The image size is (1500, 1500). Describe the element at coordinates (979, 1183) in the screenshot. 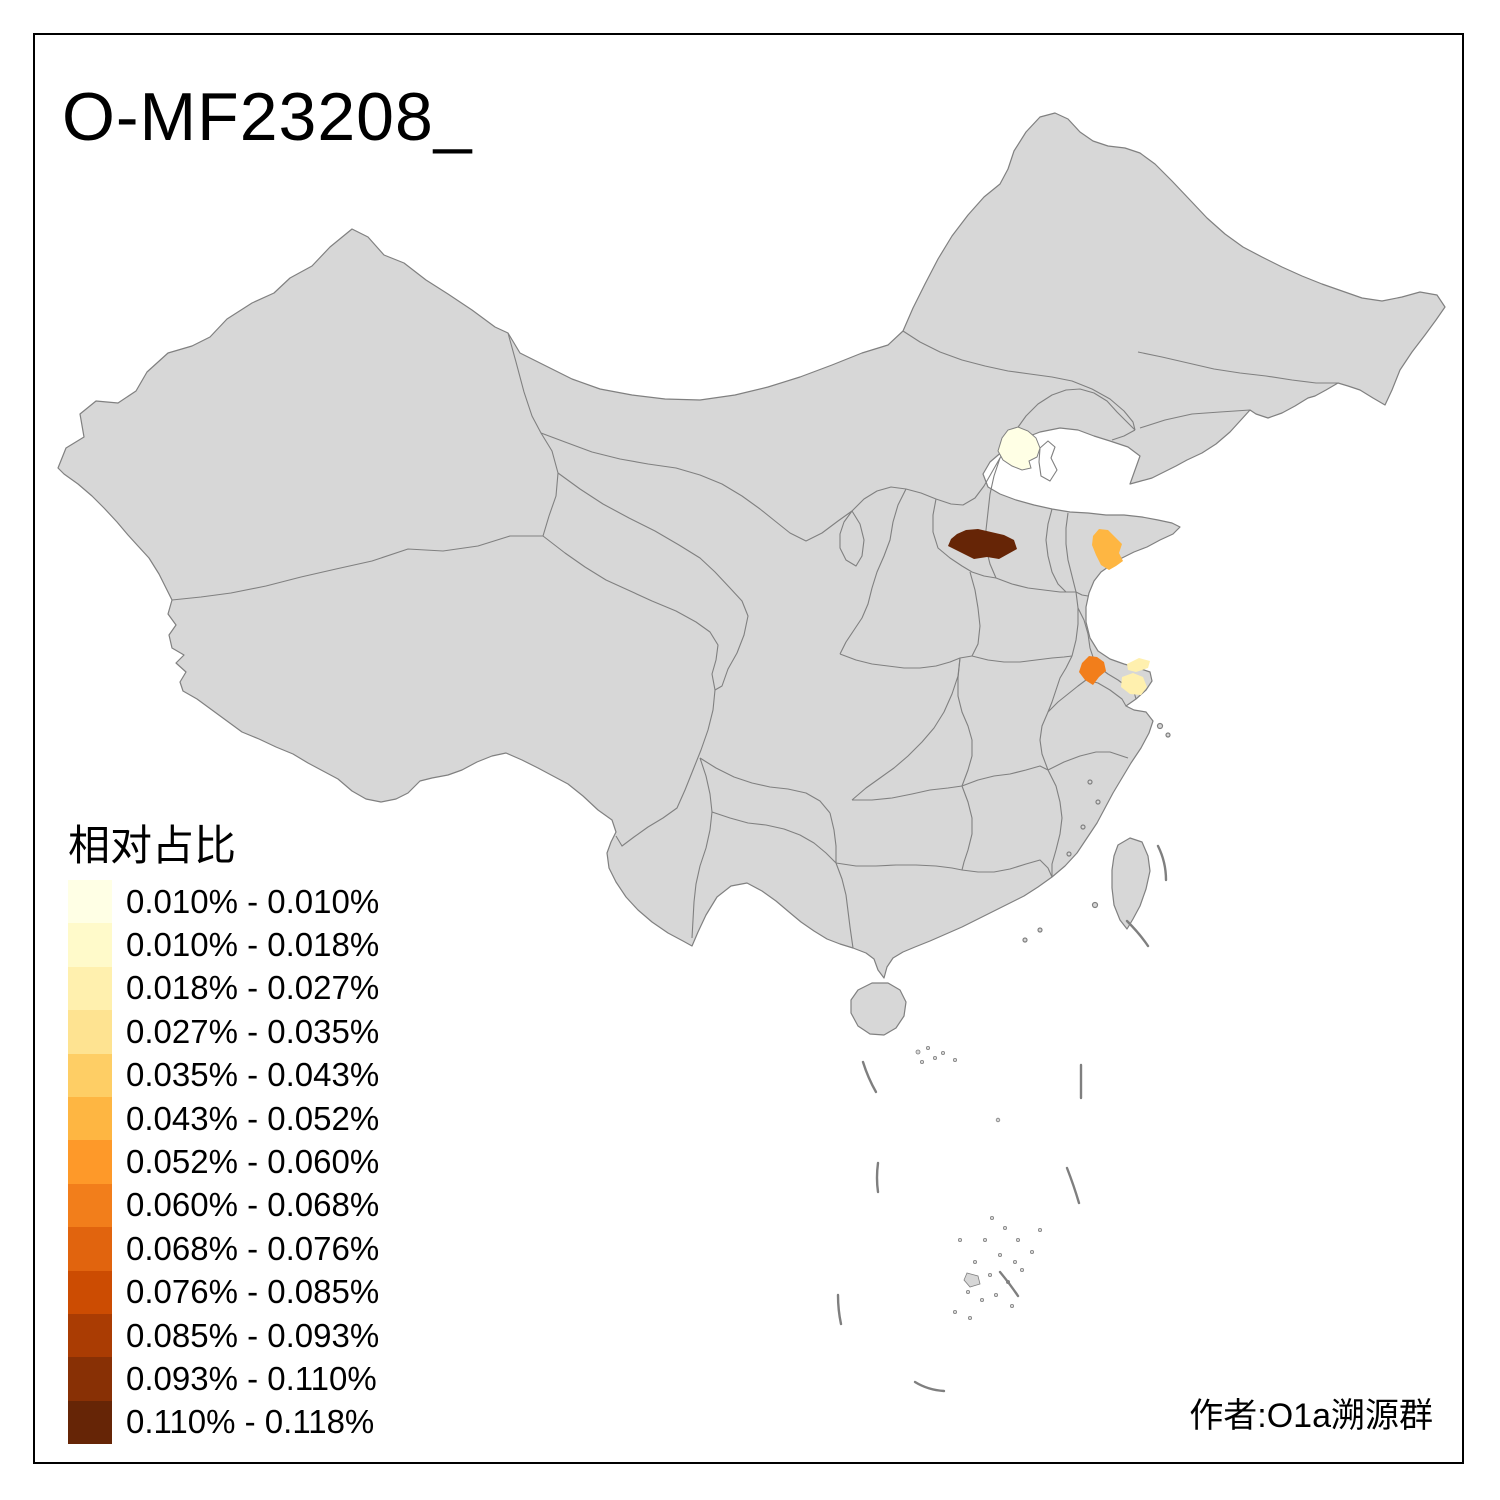

I see `south-china-sea-islets` at that location.